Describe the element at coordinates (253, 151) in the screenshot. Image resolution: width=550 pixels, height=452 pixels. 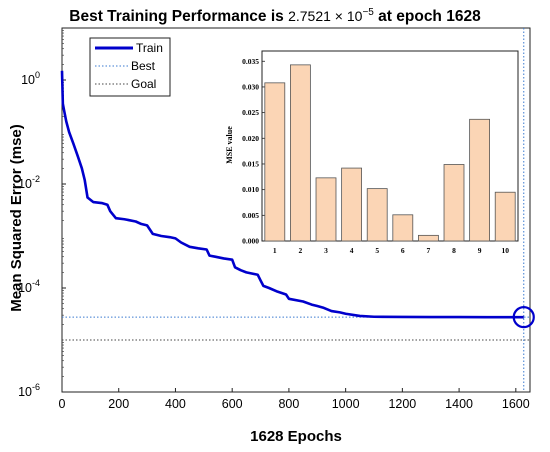
I see `inset-y-axis: 0.000 0.005 0.010 0.015 0.020 0.025 0.030 0.035` at that location.